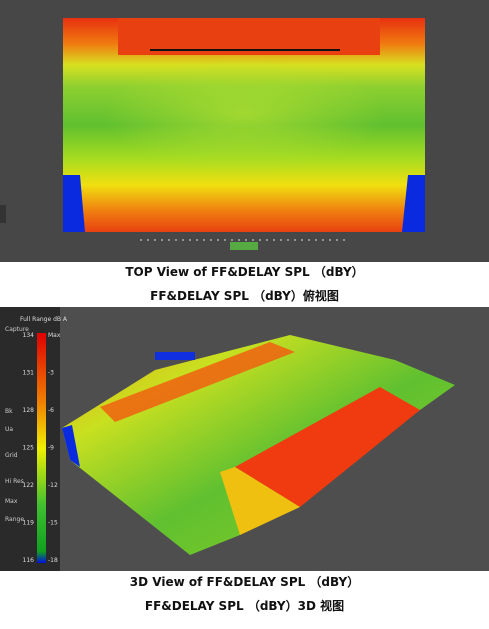  What do you see at coordinates (244, 296) in the screenshot?
I see `caption: FF&DELAY SPL （dBY）俯视图` at bounding box center [244, 296].